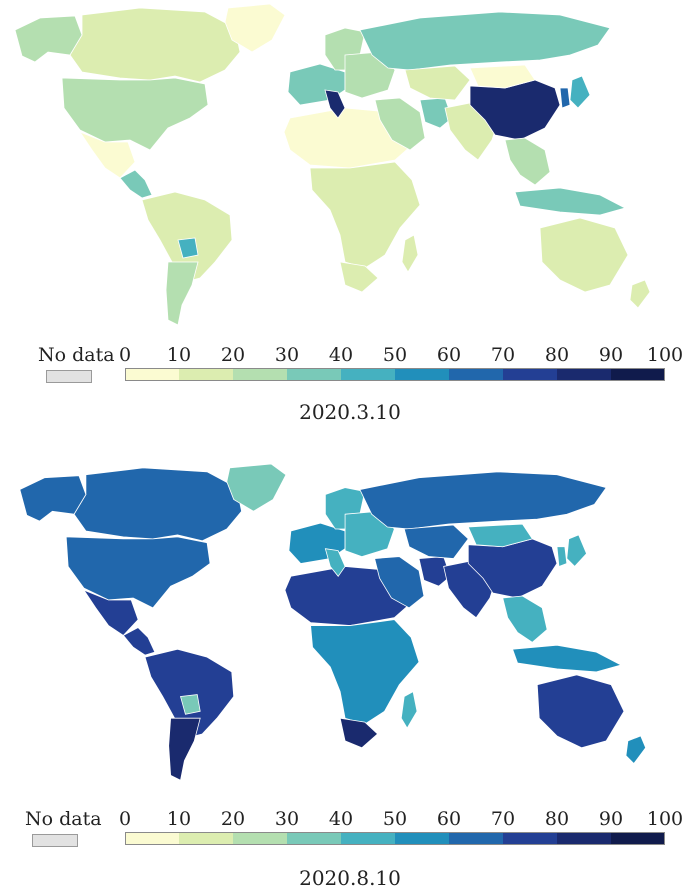 This screenshot has height=892, width=700. Describe the element at coordinates (350, 412) in the screenshot. I see `map-date-1: 2020.3.10` at that location.